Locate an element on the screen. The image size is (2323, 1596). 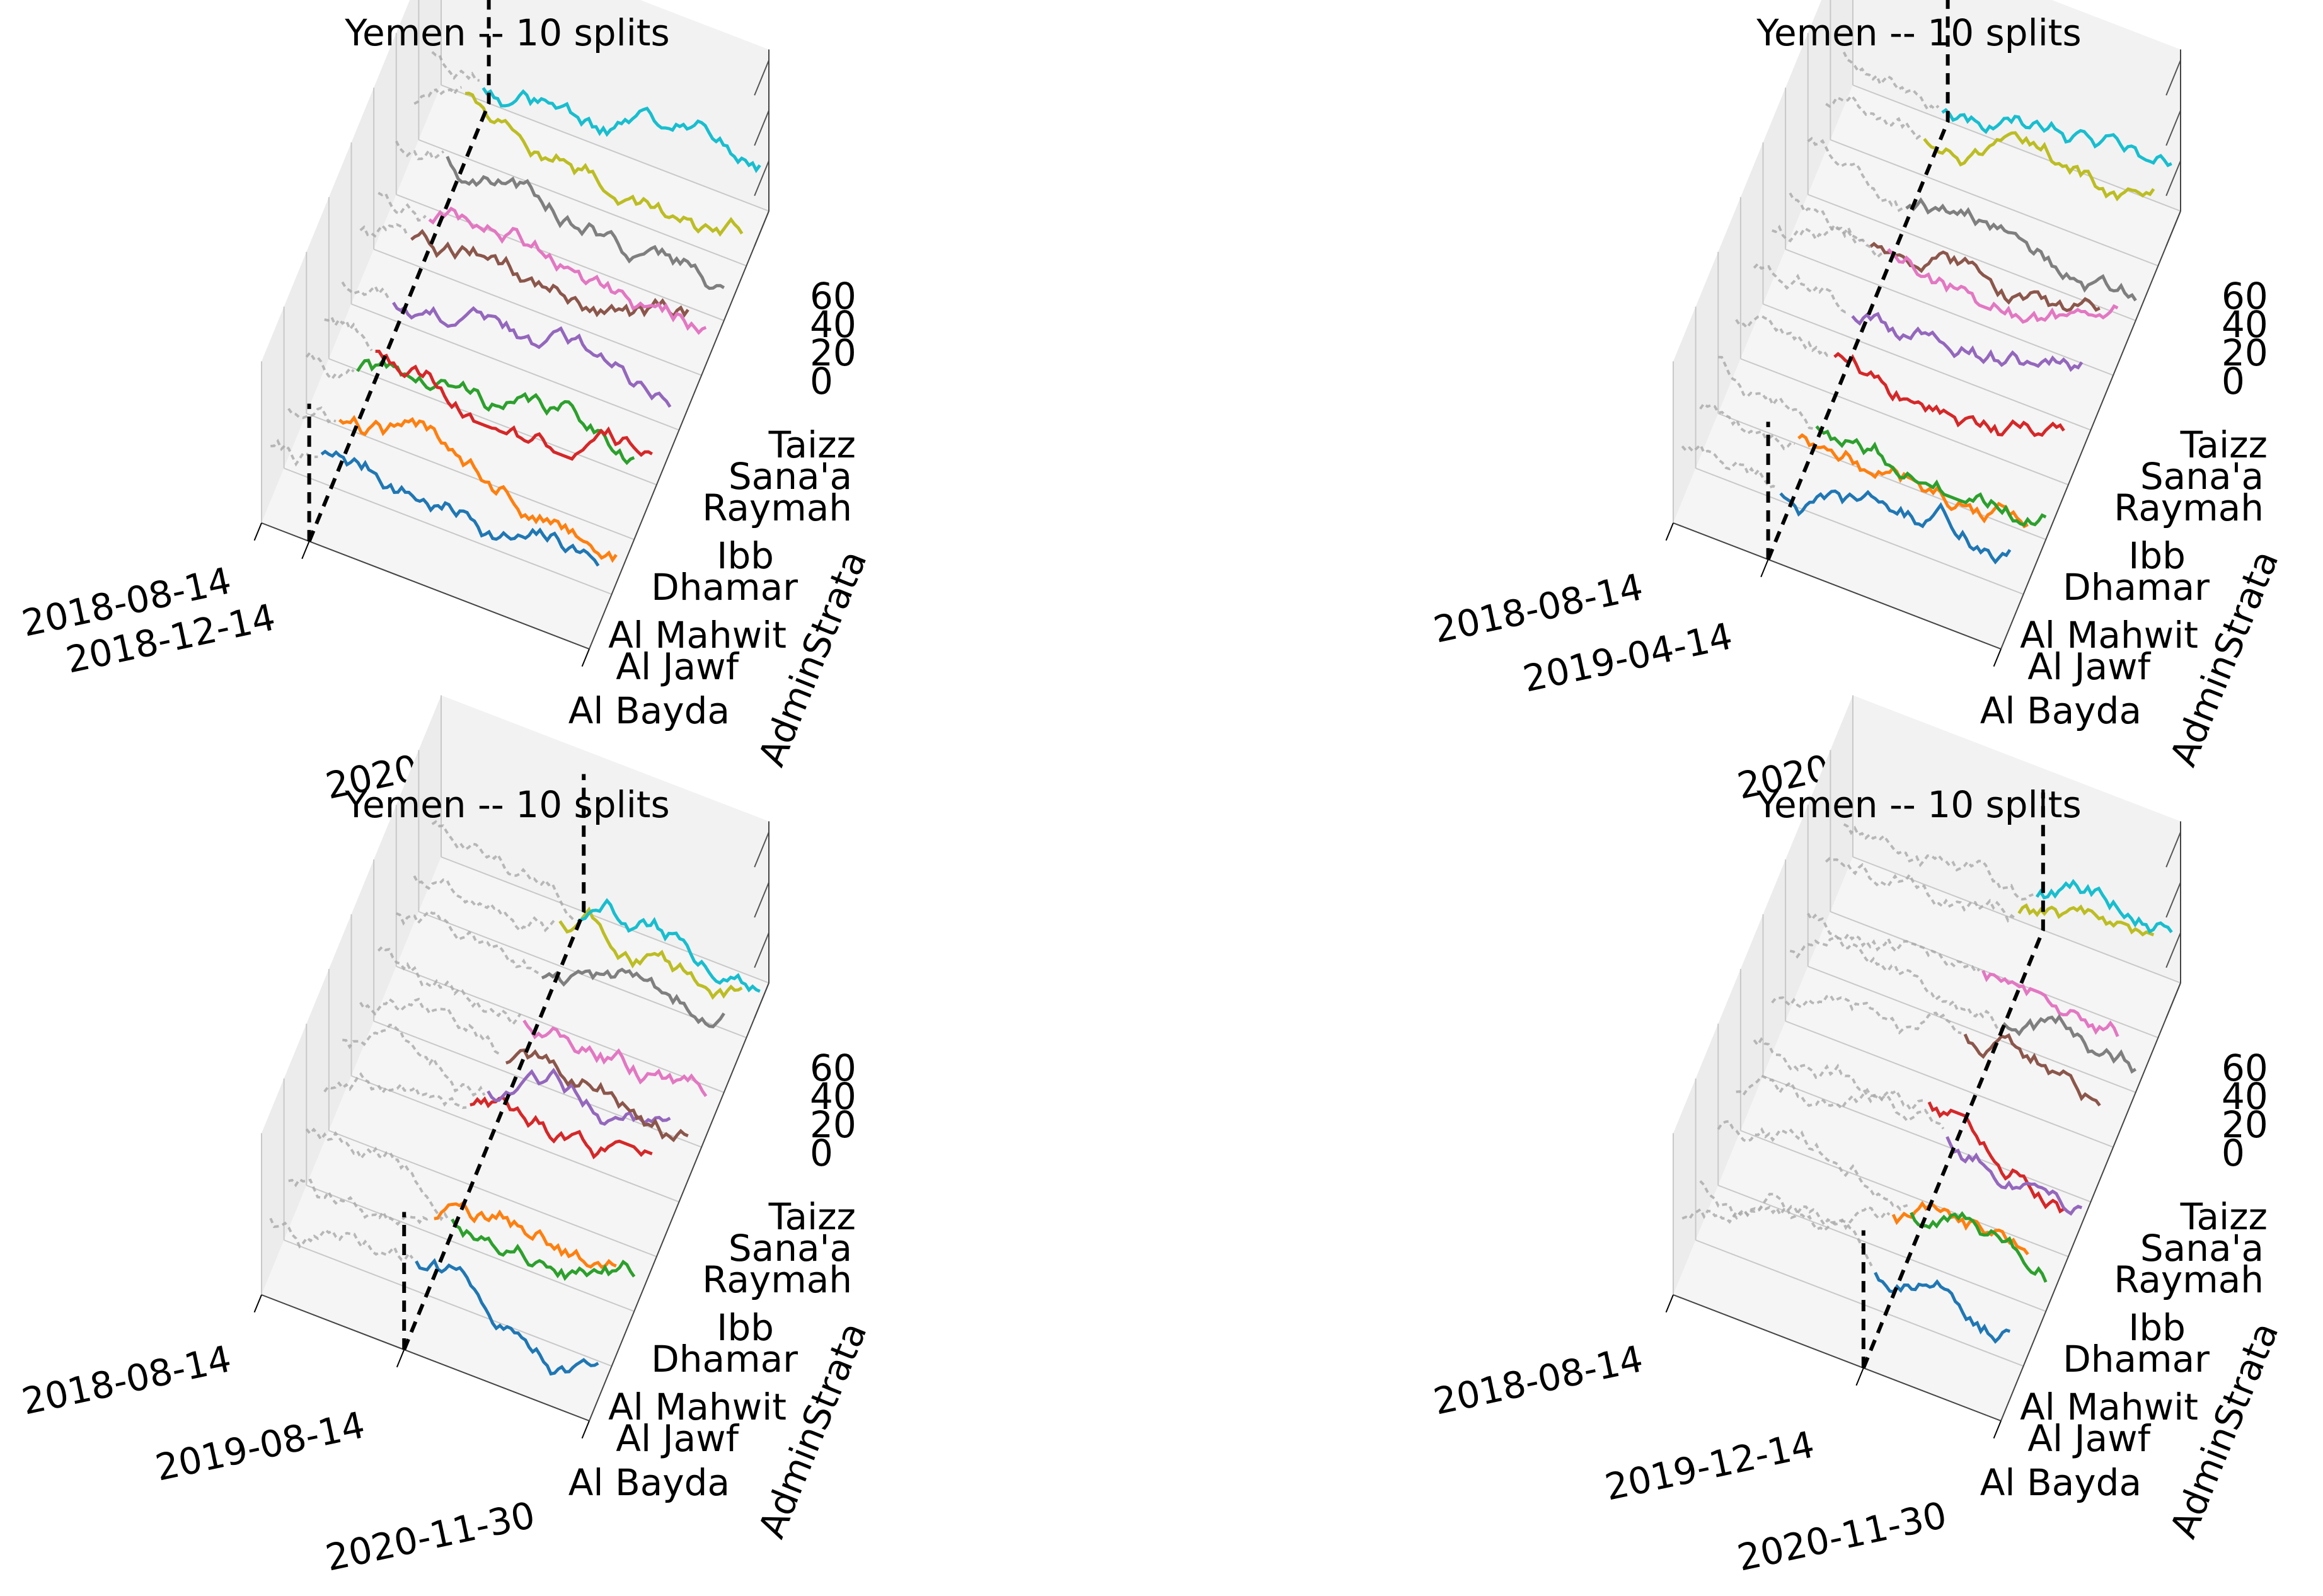
split-line is located at coordinates (494, 1062).